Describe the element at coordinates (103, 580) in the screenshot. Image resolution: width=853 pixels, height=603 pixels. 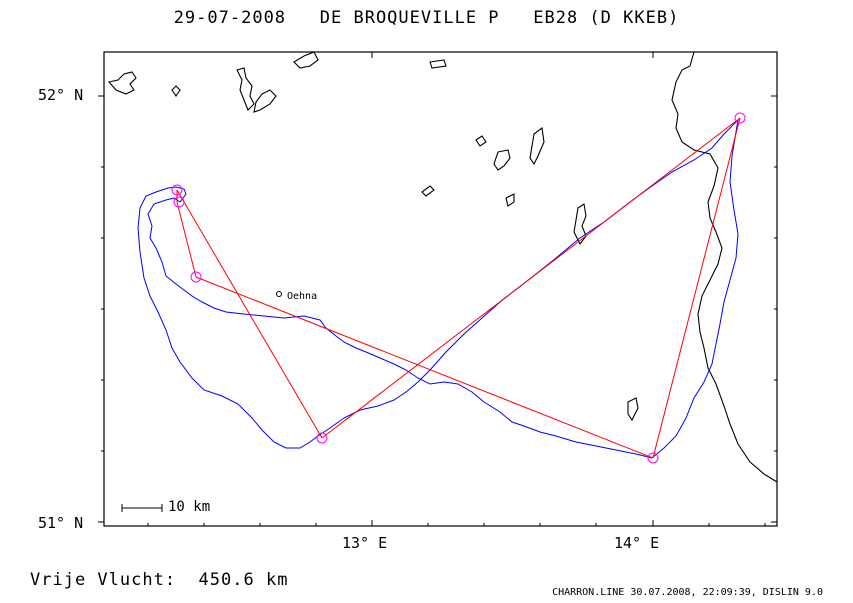
I see `distance-label: Vrije Vlucht:` at that location.